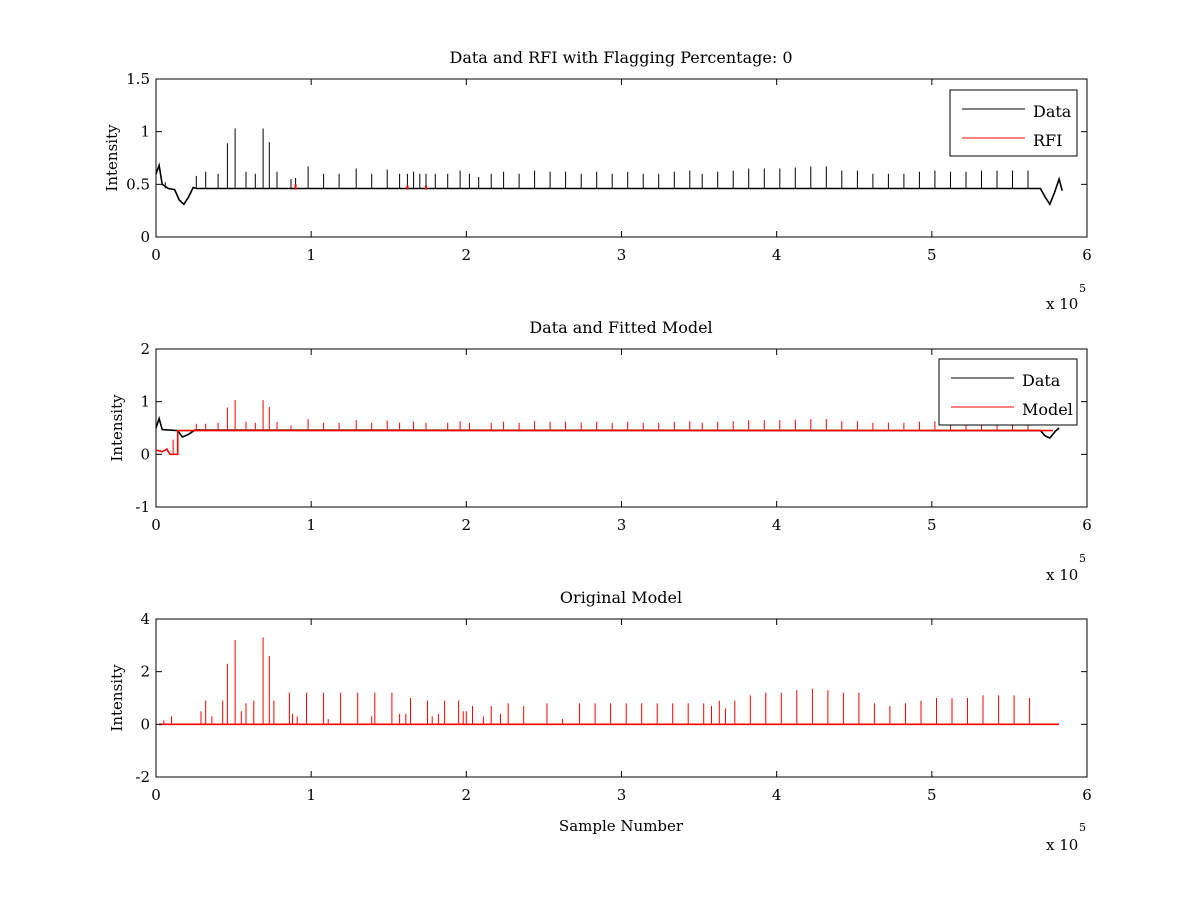  I want to click on model-line, so click(604, 442).